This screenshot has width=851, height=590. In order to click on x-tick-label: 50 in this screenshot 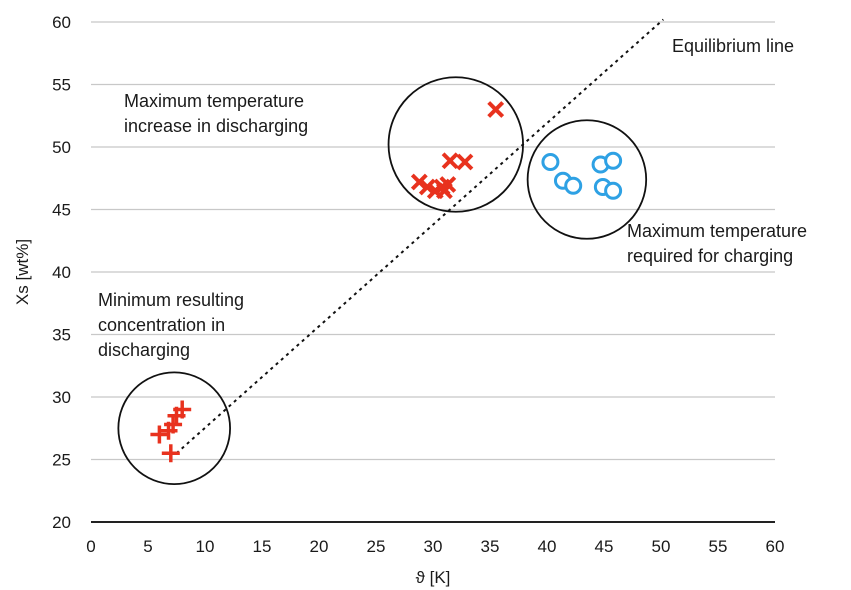, I will do `click(661, 546)`.